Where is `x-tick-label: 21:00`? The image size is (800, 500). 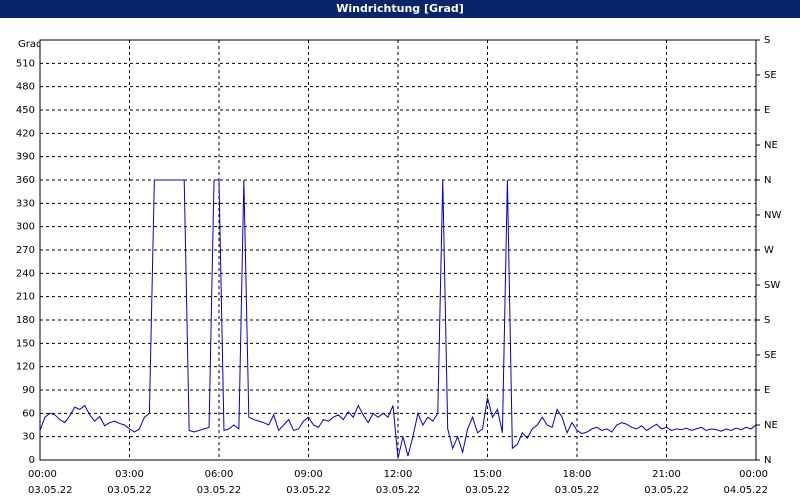 x-tick-label: 21:00 is located at coordinates (666, 474).